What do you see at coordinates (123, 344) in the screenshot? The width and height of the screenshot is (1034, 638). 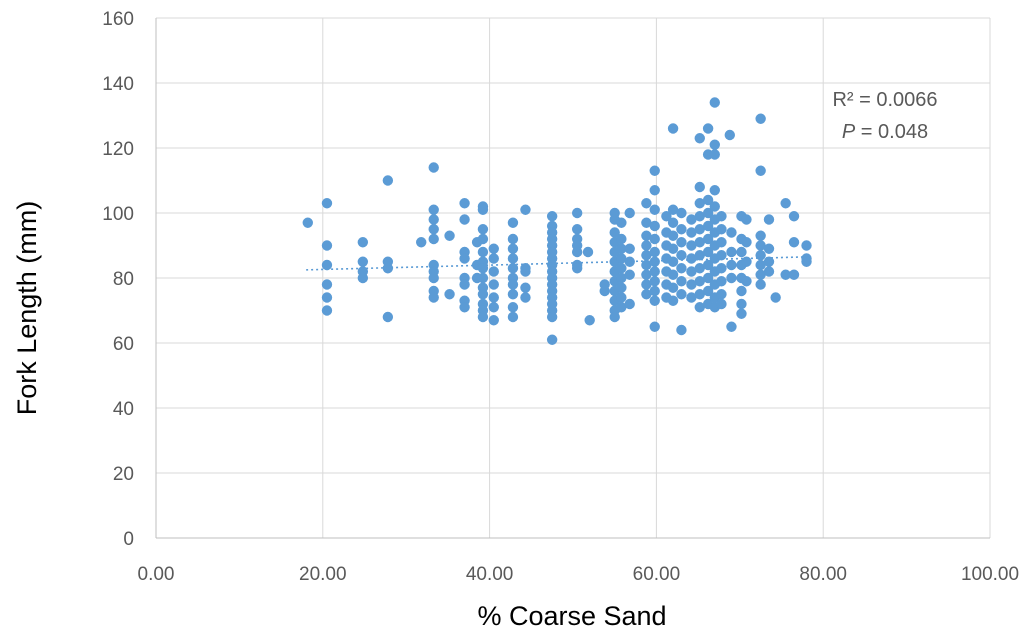 I see `y-tick-label: 60` at bounding box center [123, 344].